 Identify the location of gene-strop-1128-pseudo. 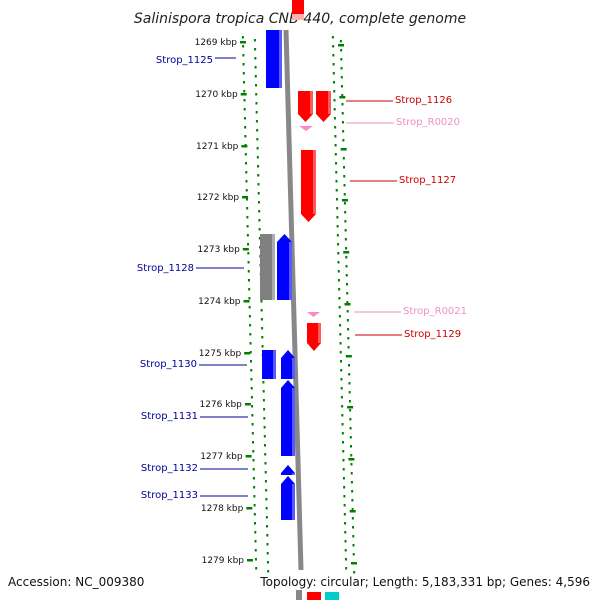
(267, 267).